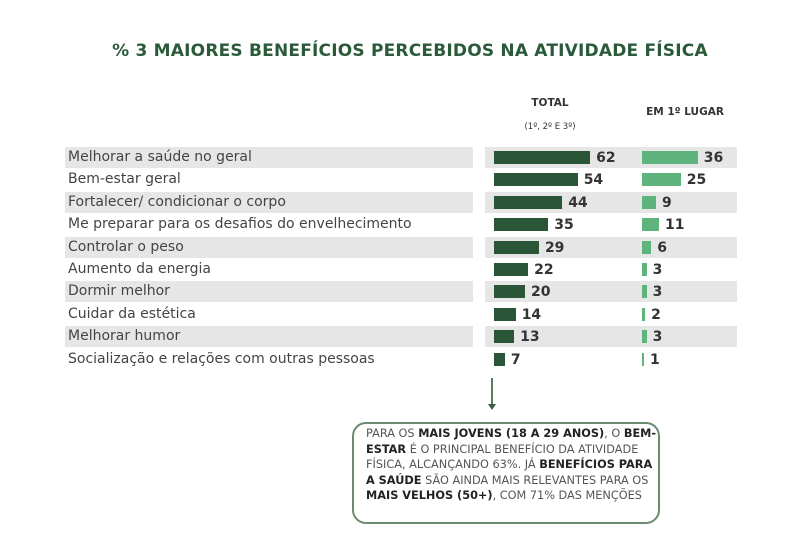 The width and height of the screenshot is (800, 533). I want to click on value-label: 22, so click(544, 270).